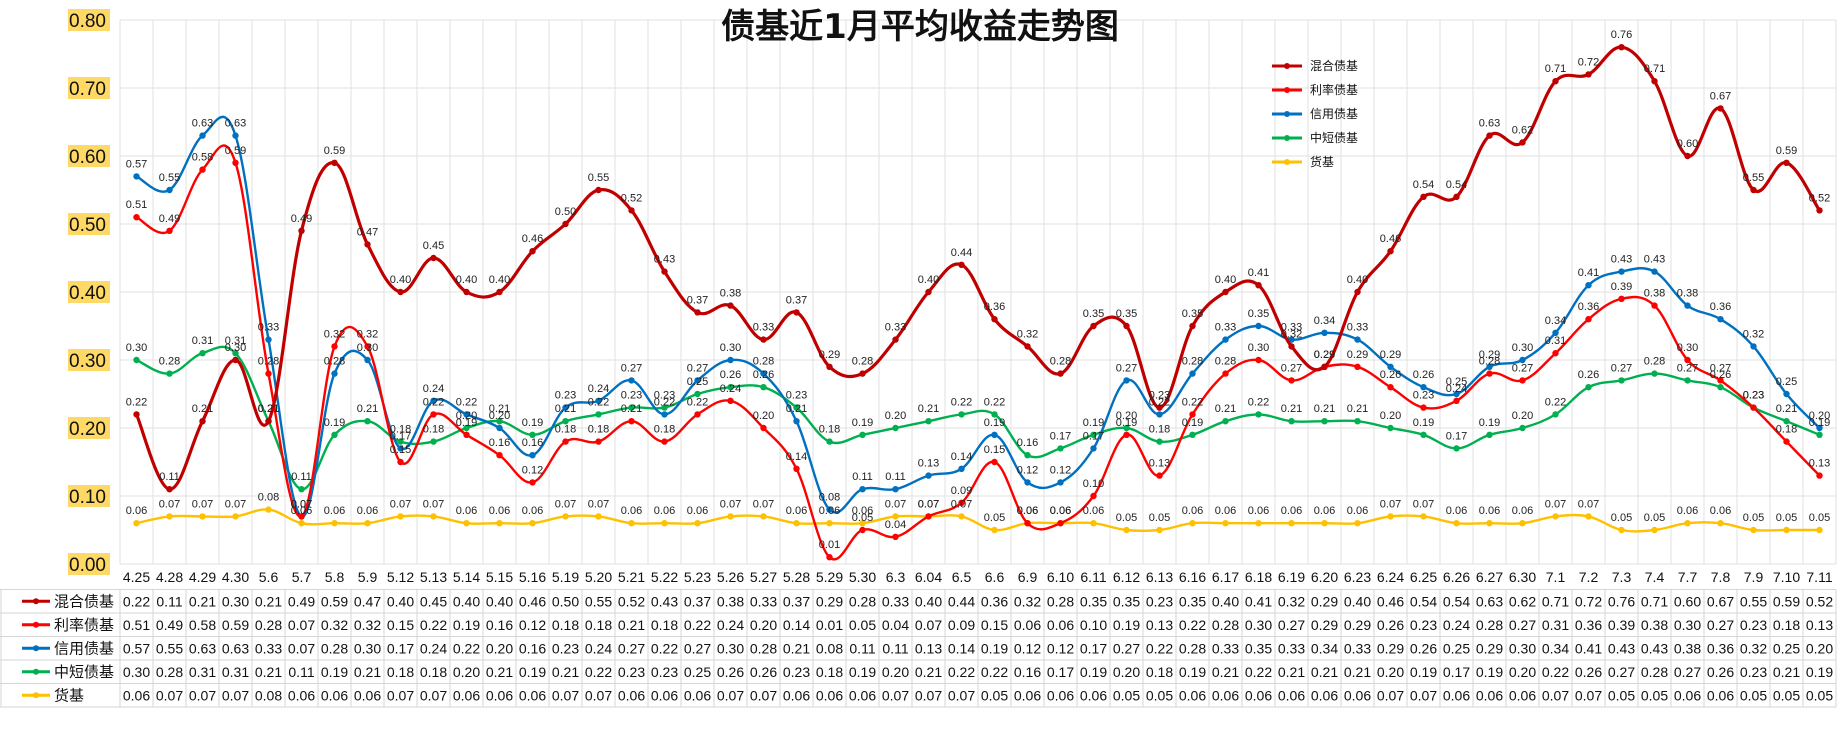  What do you see at coordinates (730, 695) in the screenshot?
I see `table-cell: 0.07` at bounding box center [730, 695].